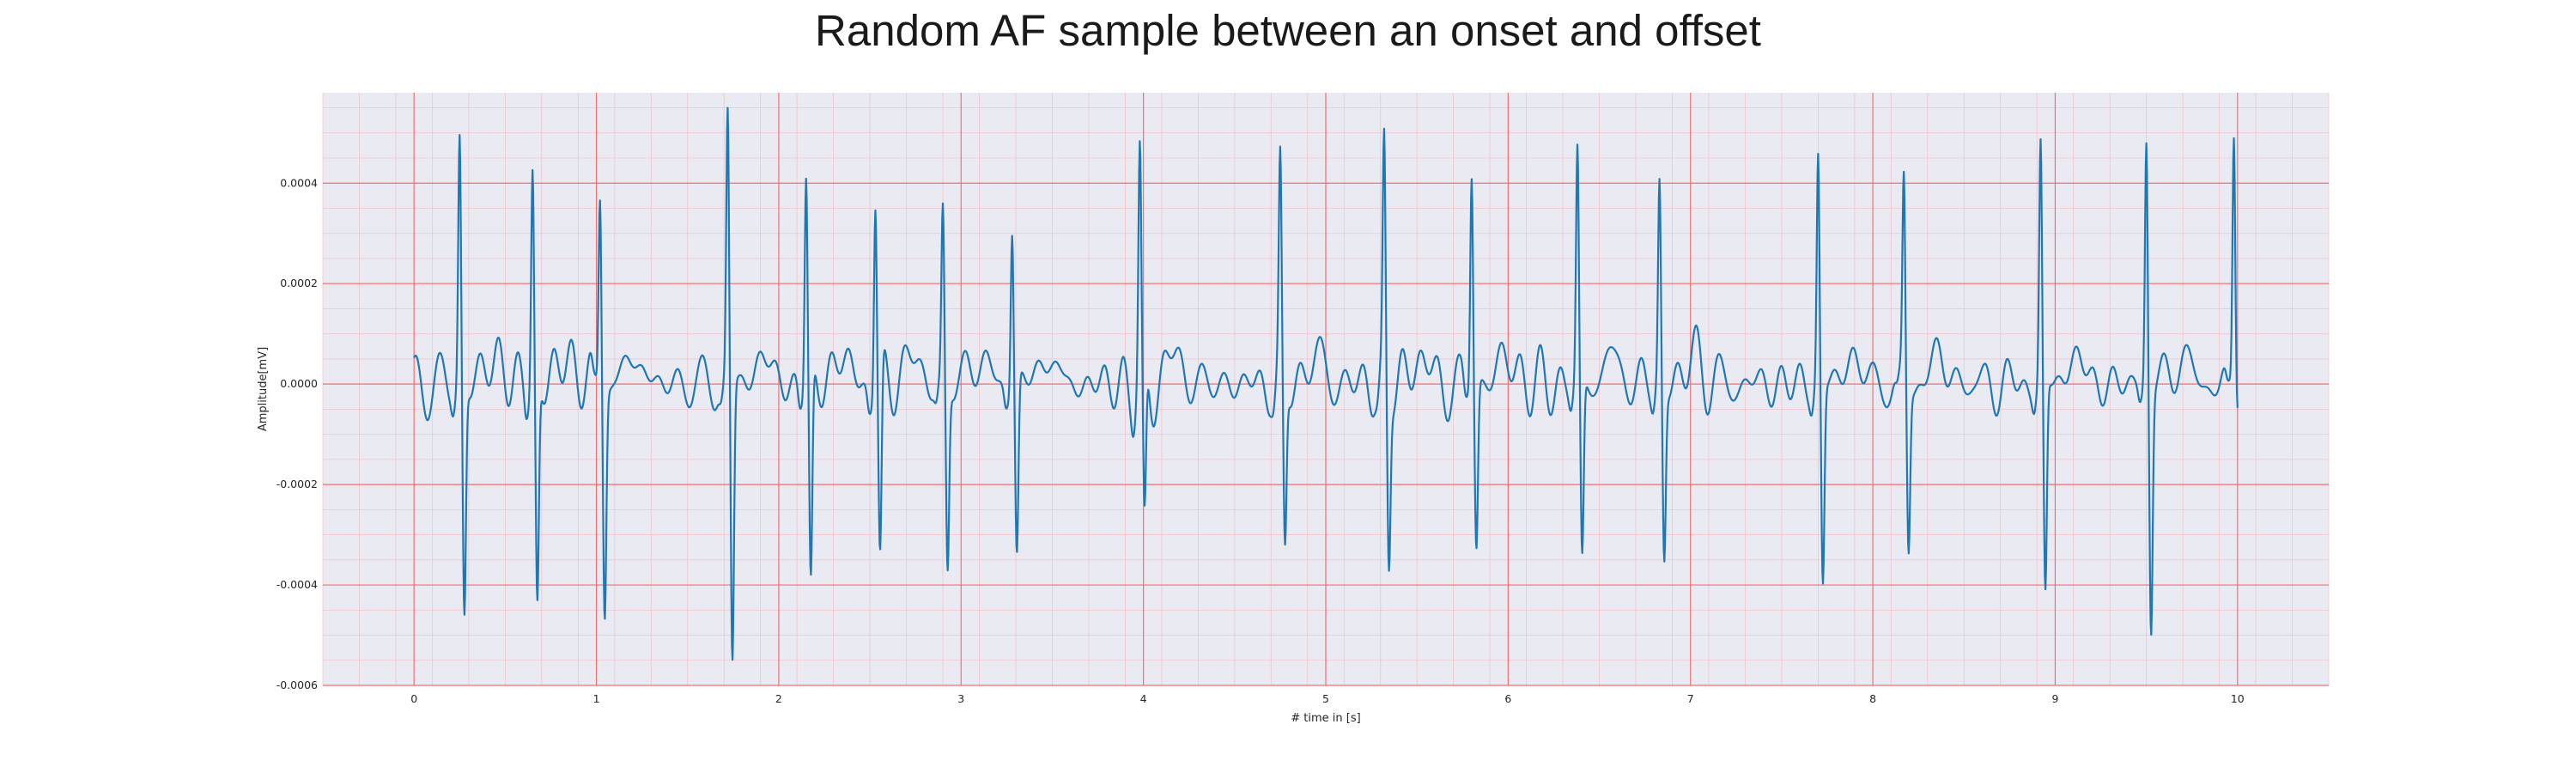 This screenshot has height=773, width=2576. Describe the element at coordinates (299, 283) in the screenshot. I see `y-tick-label: 0.0002` at that location.